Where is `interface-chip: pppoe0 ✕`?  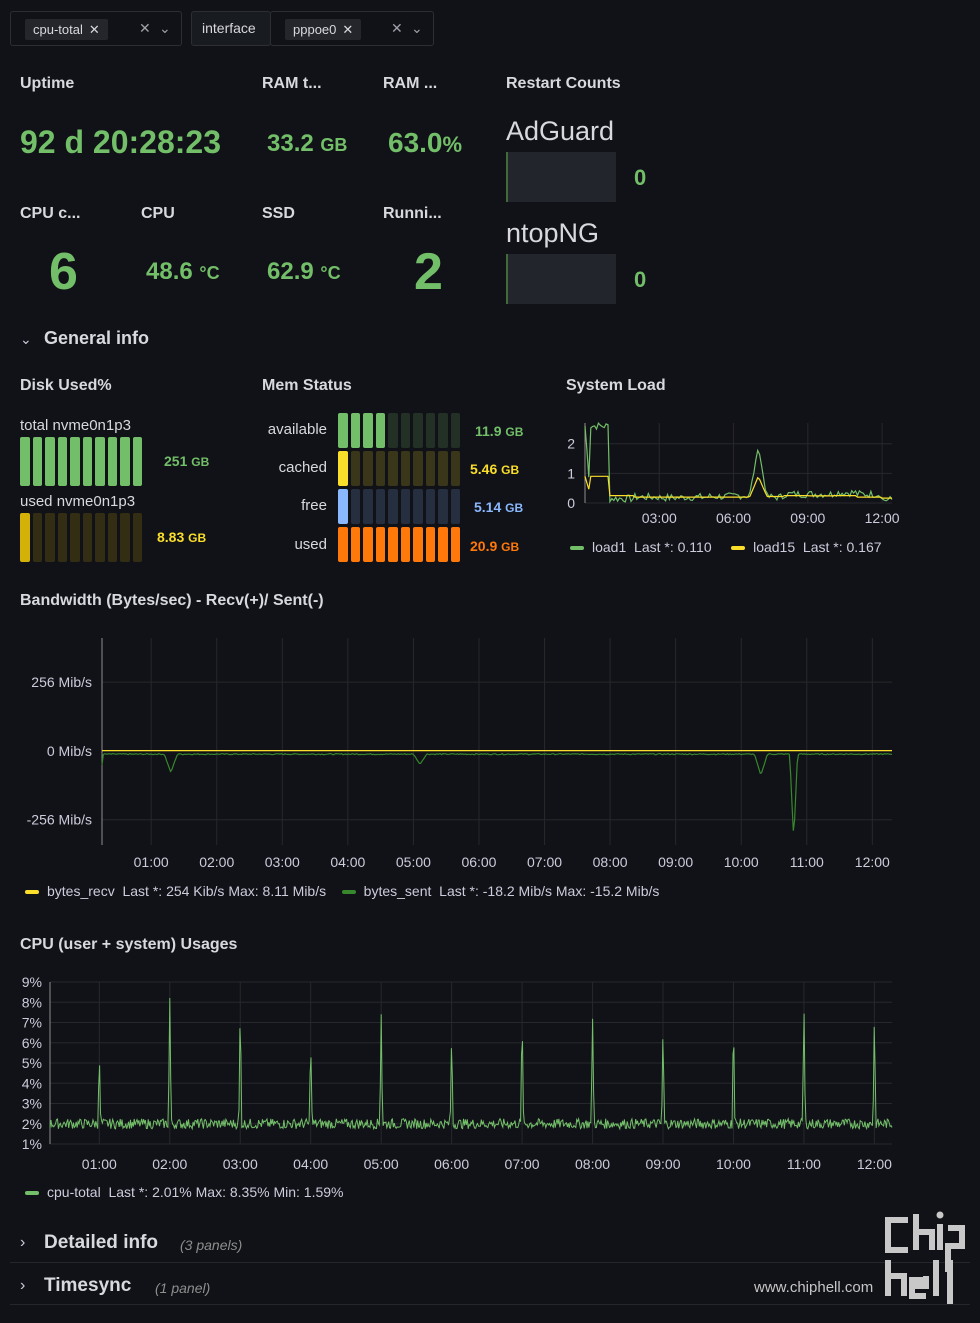
interface-chip: pppoe0 ✕ is located at coordinates (323, 29).